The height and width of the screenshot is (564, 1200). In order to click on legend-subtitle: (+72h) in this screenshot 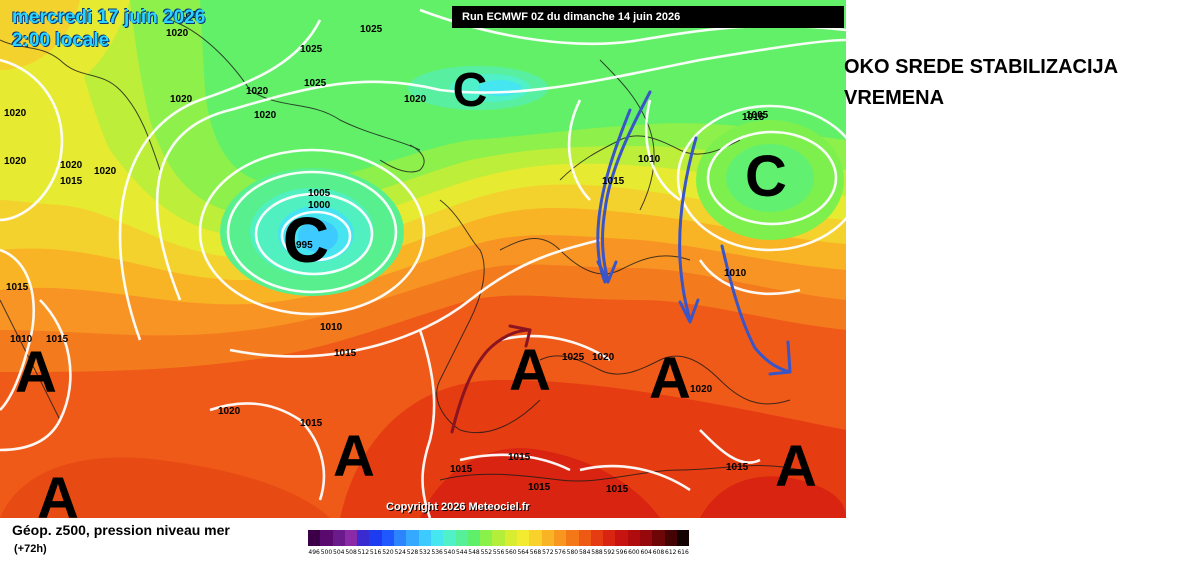, I will do `click(30, 549)`.